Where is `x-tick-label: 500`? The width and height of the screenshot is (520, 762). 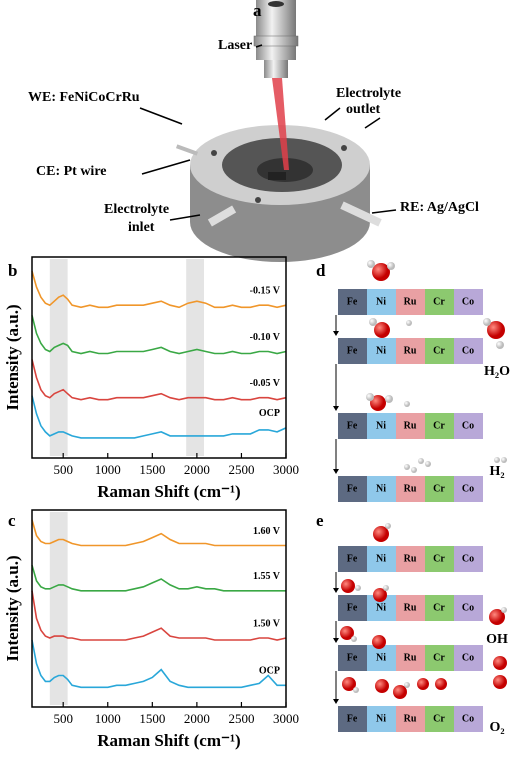 x-tick-label: 500 is located at coordinates (63, 718).